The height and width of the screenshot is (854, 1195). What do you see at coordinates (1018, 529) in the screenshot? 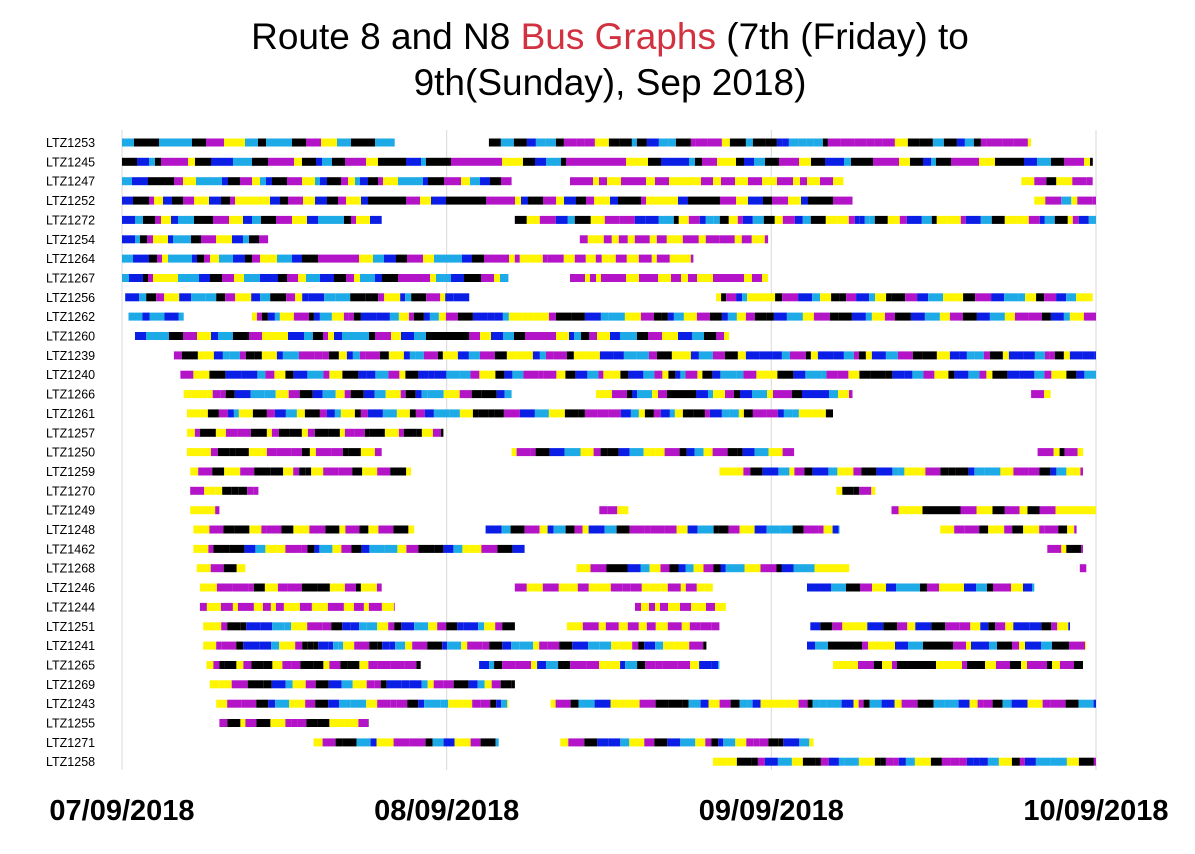
I see `bar-LTZ1248-s2-b6` at bounding box center [1018, 529].